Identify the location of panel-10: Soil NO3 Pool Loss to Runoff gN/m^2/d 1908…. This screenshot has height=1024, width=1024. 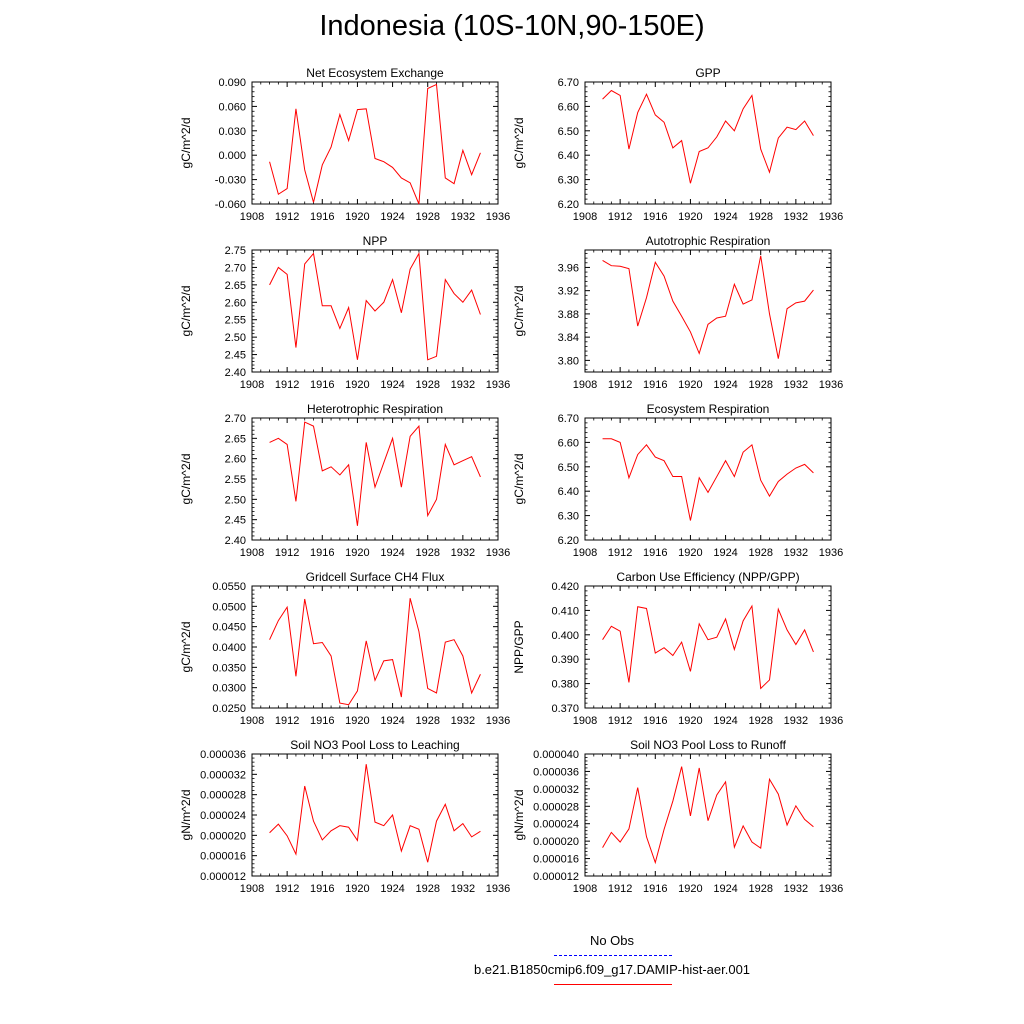
(677, 816).